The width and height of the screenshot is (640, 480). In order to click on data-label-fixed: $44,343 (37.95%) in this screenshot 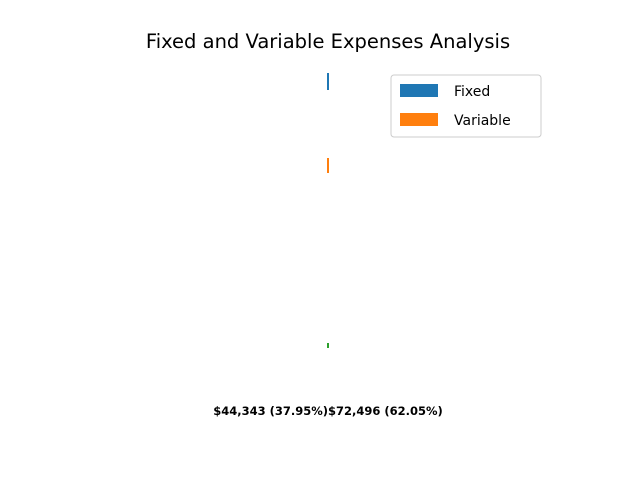, I will do `click(270, 411)`.